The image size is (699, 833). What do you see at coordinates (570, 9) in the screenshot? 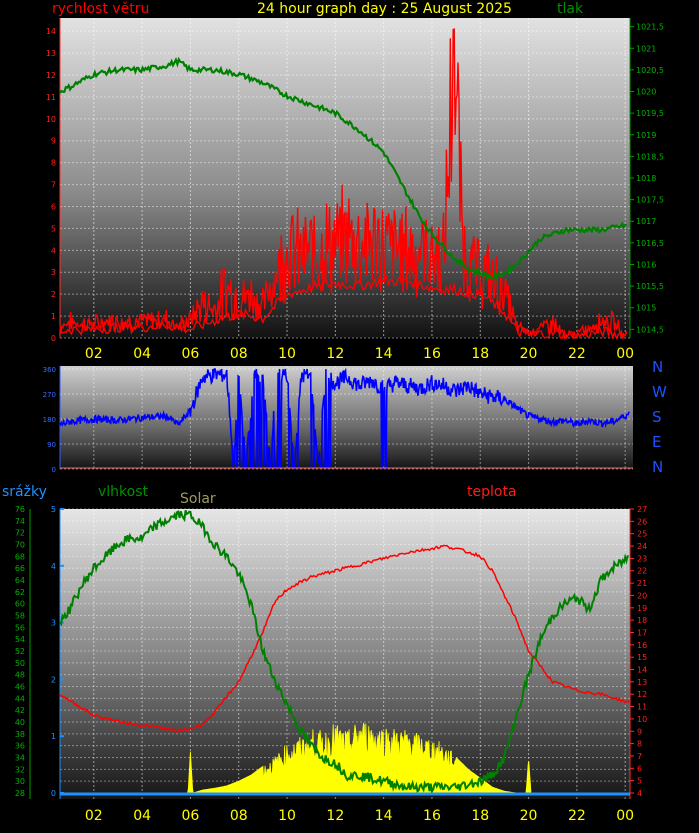
I see `pressure-label: tlak` at bounding box center [570, 9].